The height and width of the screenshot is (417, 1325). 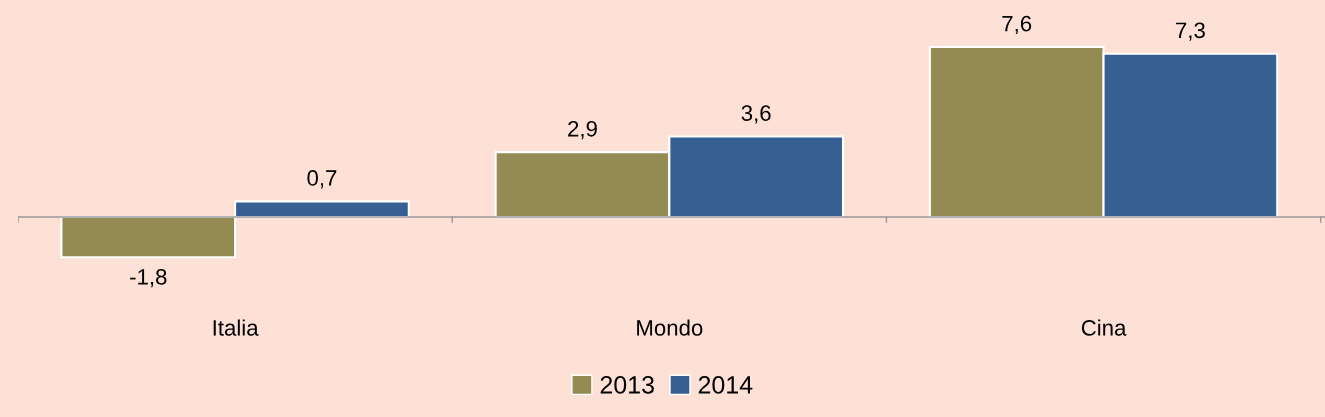 I want to click on data-label: 2,9, so click(x=582, y=130).